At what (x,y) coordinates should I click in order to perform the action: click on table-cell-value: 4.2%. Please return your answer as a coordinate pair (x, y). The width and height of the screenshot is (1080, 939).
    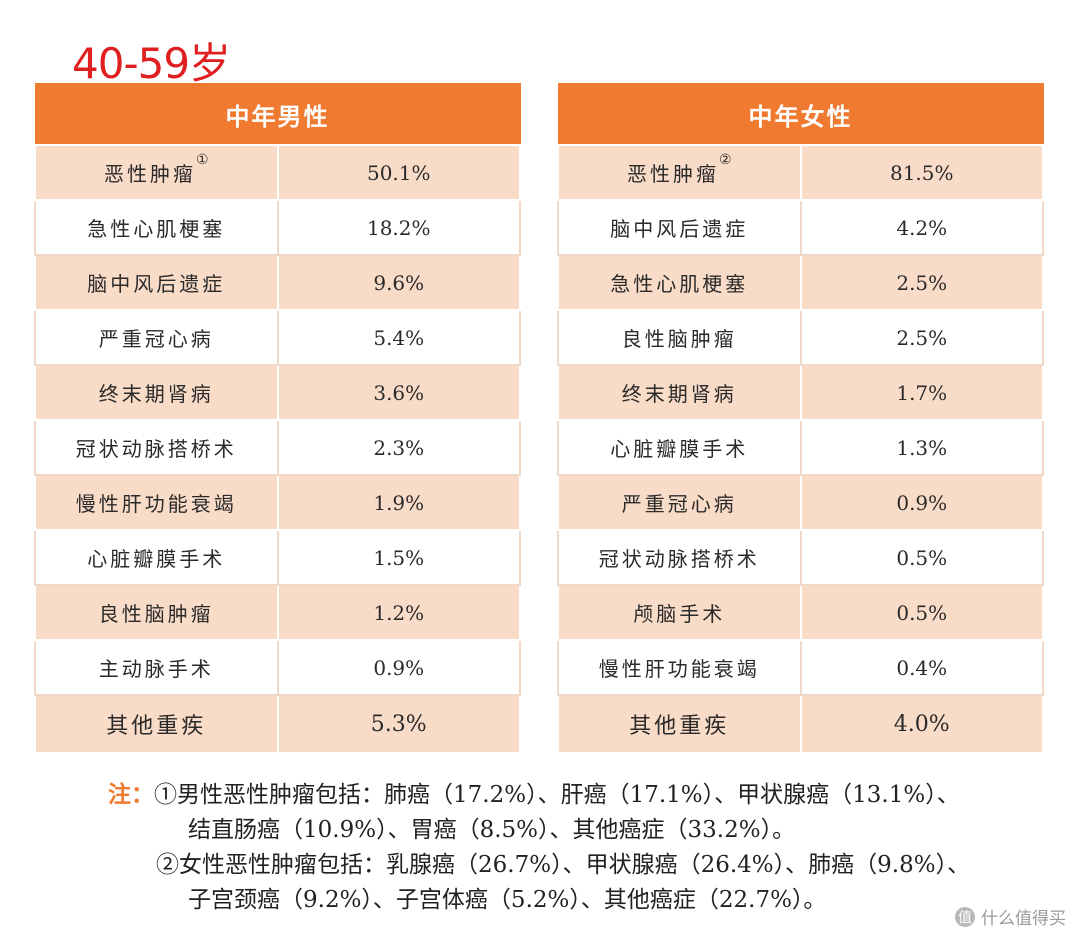
    Looking at the image, I should click on (921, 227).